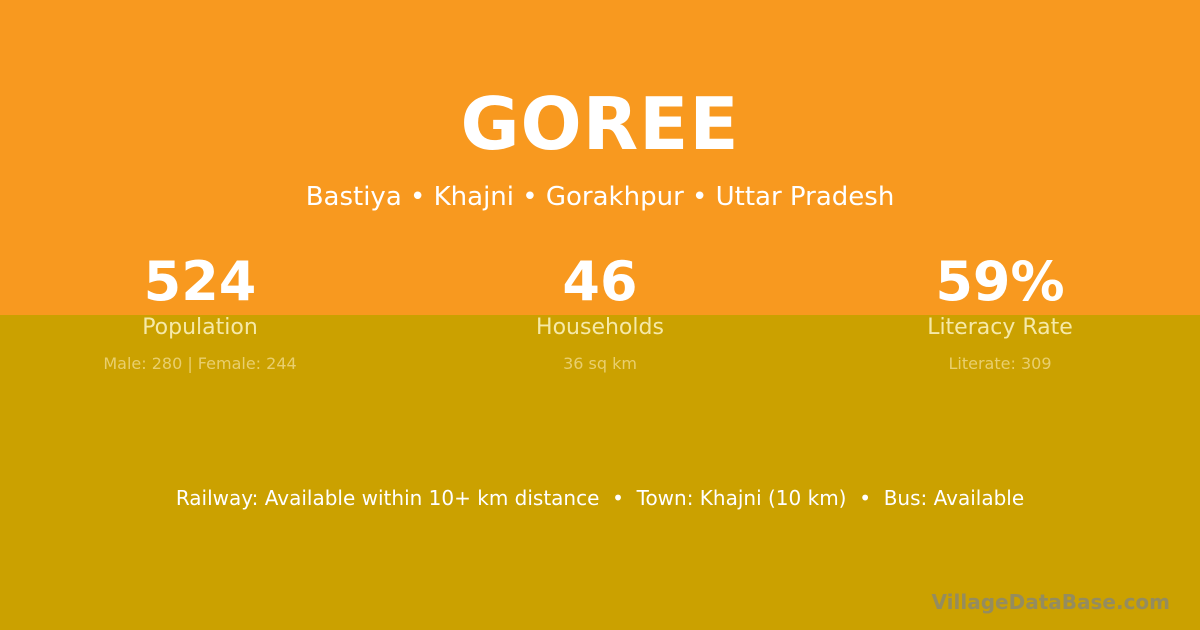  Describe the element at coordinates (600, 124) in the screenshot. I see `village-name: GOREE` at that location.